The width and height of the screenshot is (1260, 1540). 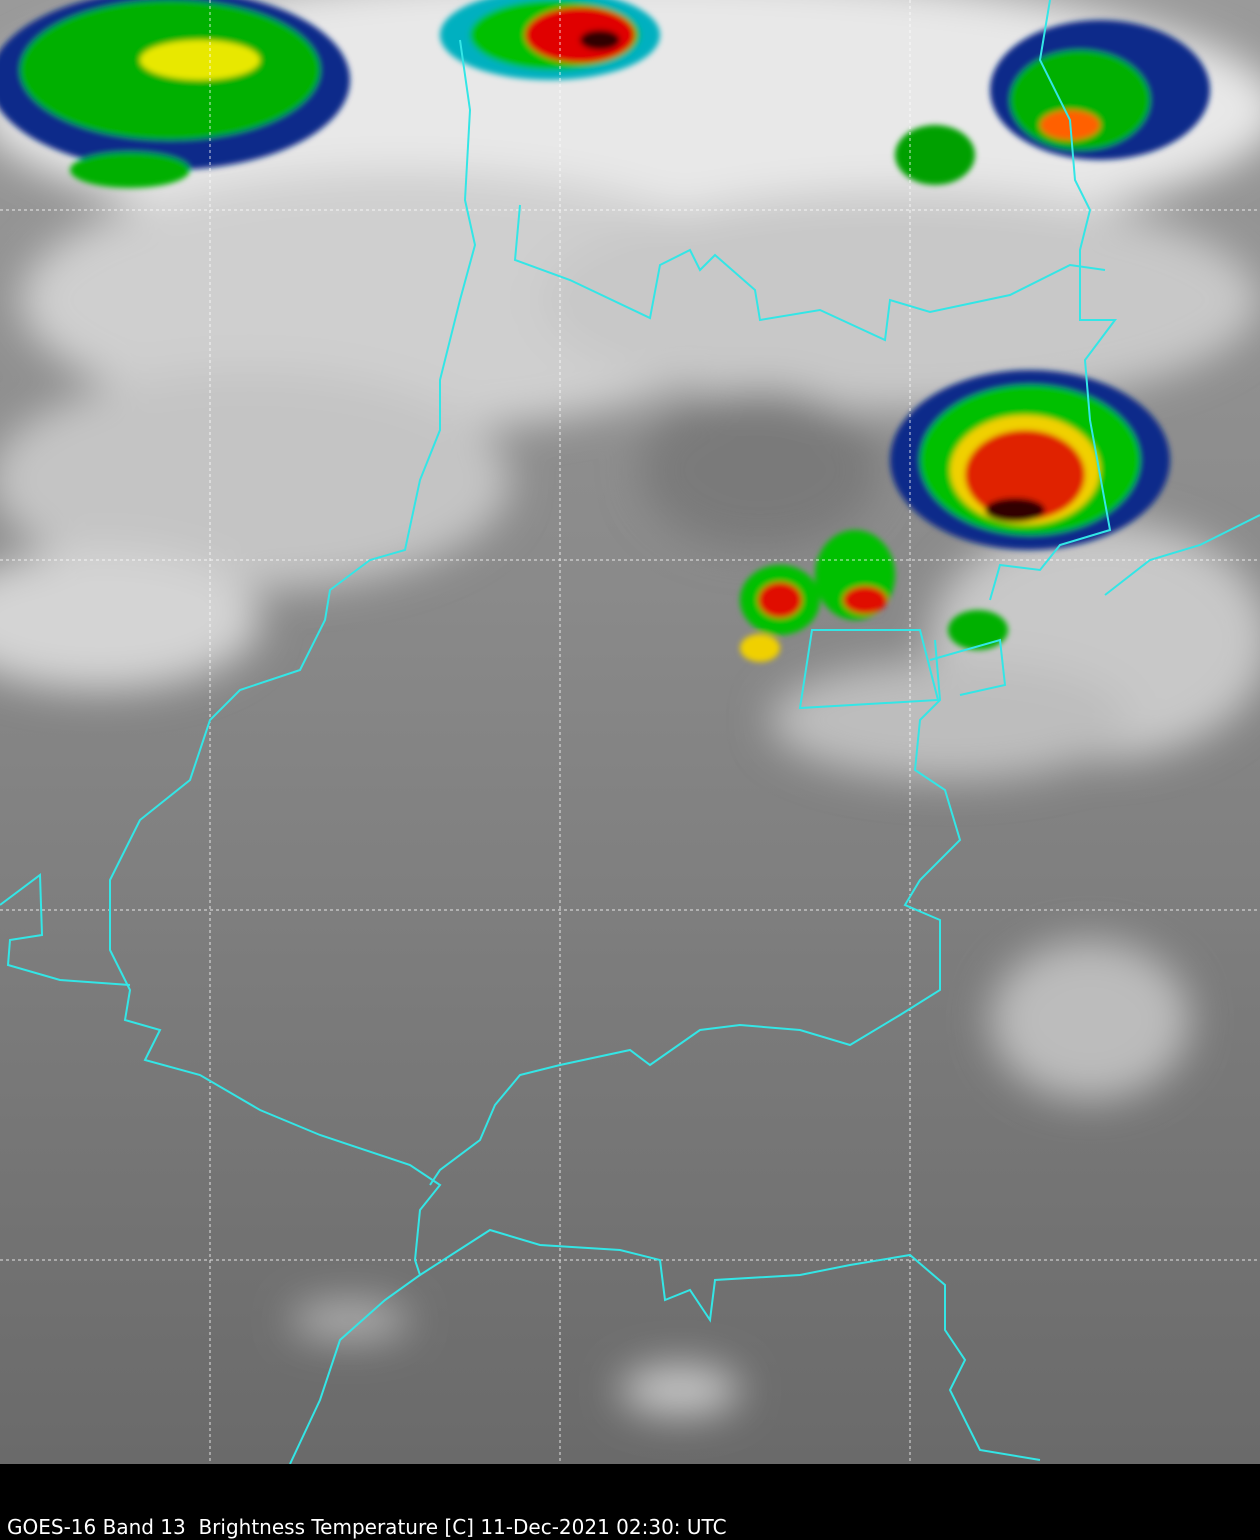 What do you see at coordinates (1182, 555) in the screenshot?
I see `border-east-spur` at bounding box center [1182, 555].